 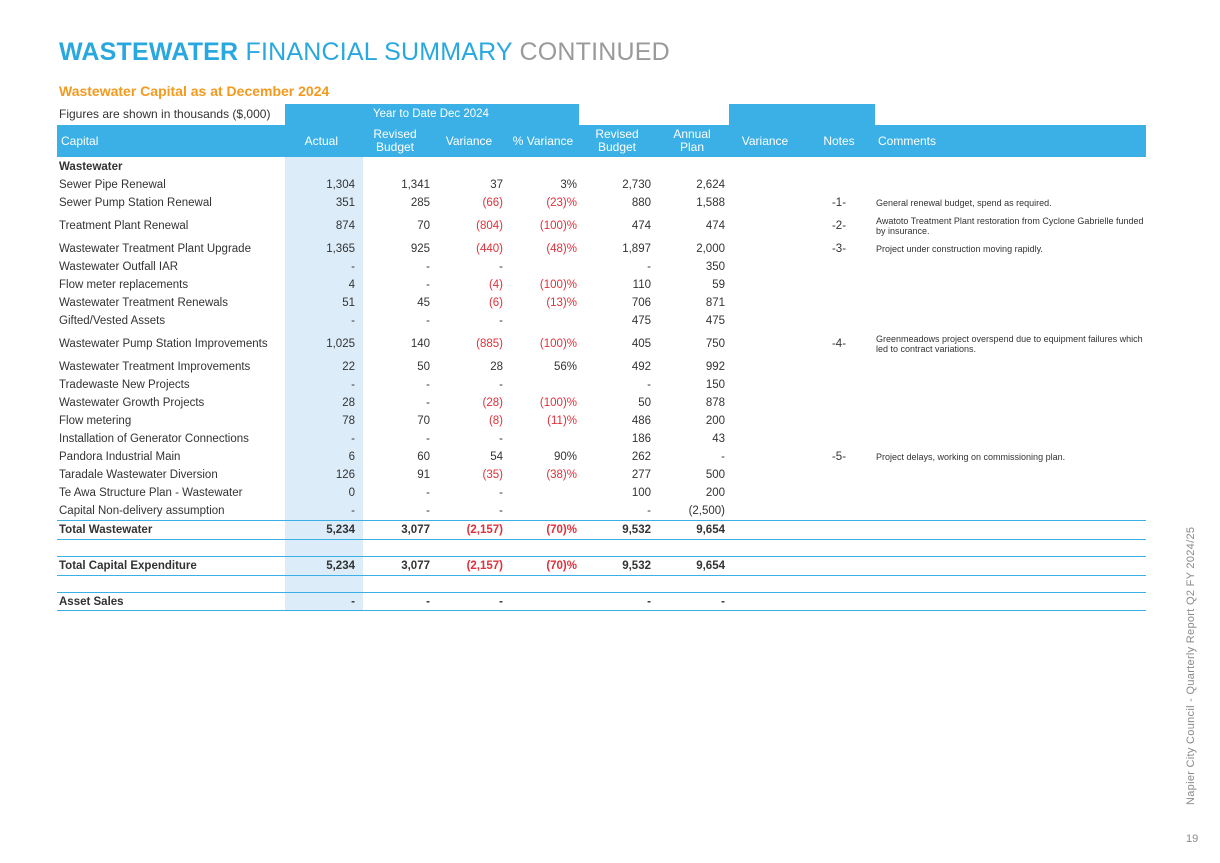 I want to click on cell-pct-variance: (48)%, so click(x=561, y=249).